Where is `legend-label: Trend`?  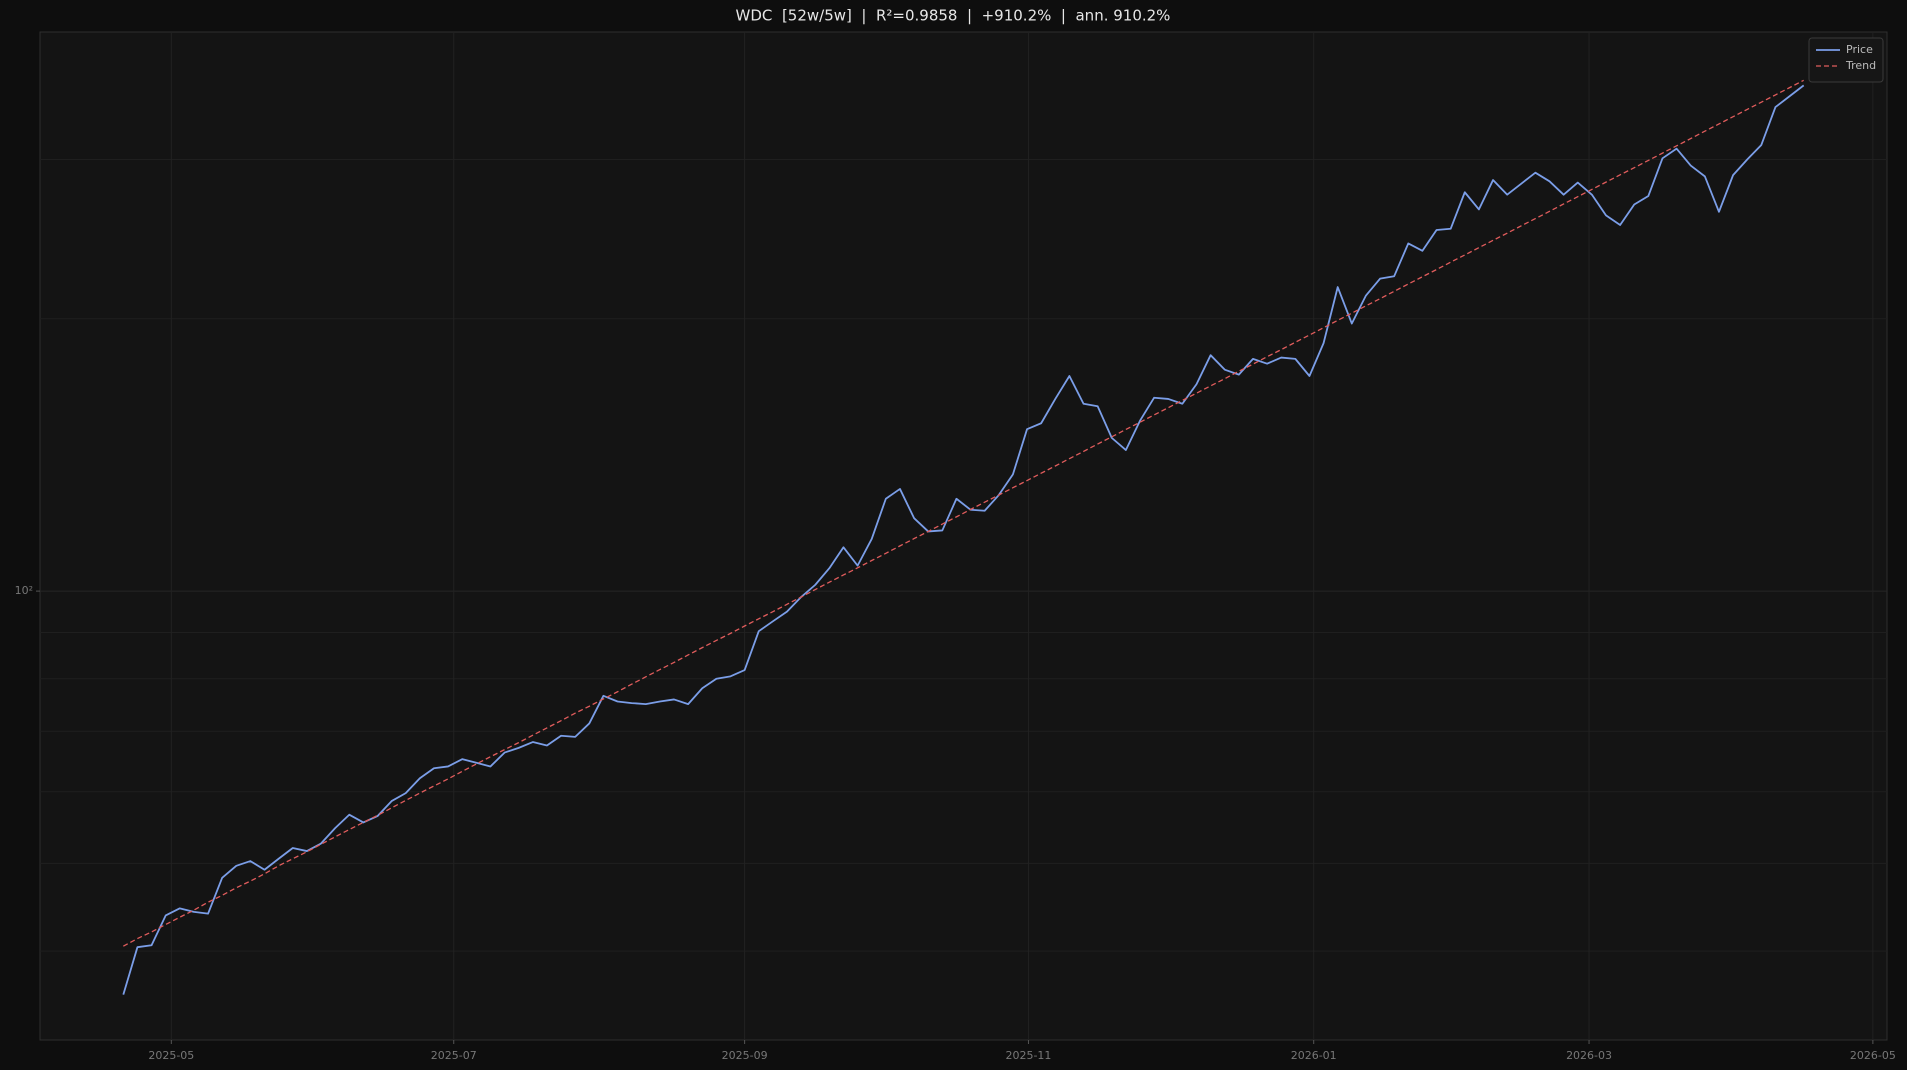
legend-label: Trend is located at coordinates (1860, 65).